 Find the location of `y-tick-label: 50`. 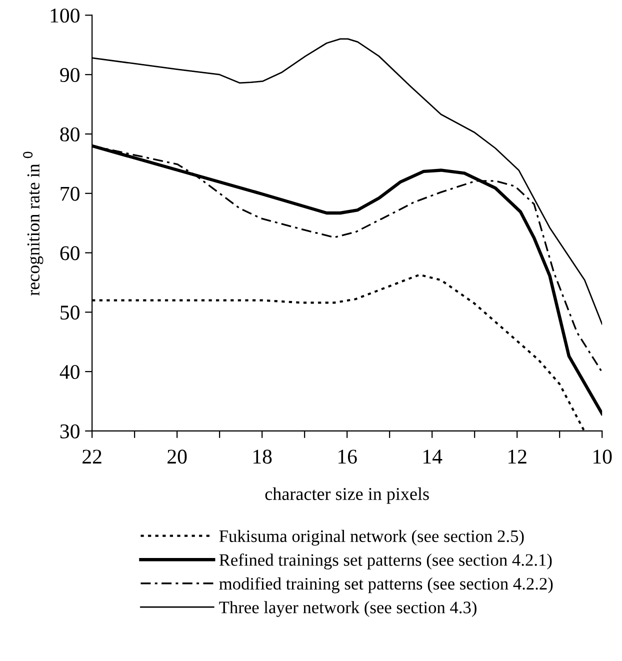

y-tick-label: 50 is located at coordinates (70, 313).